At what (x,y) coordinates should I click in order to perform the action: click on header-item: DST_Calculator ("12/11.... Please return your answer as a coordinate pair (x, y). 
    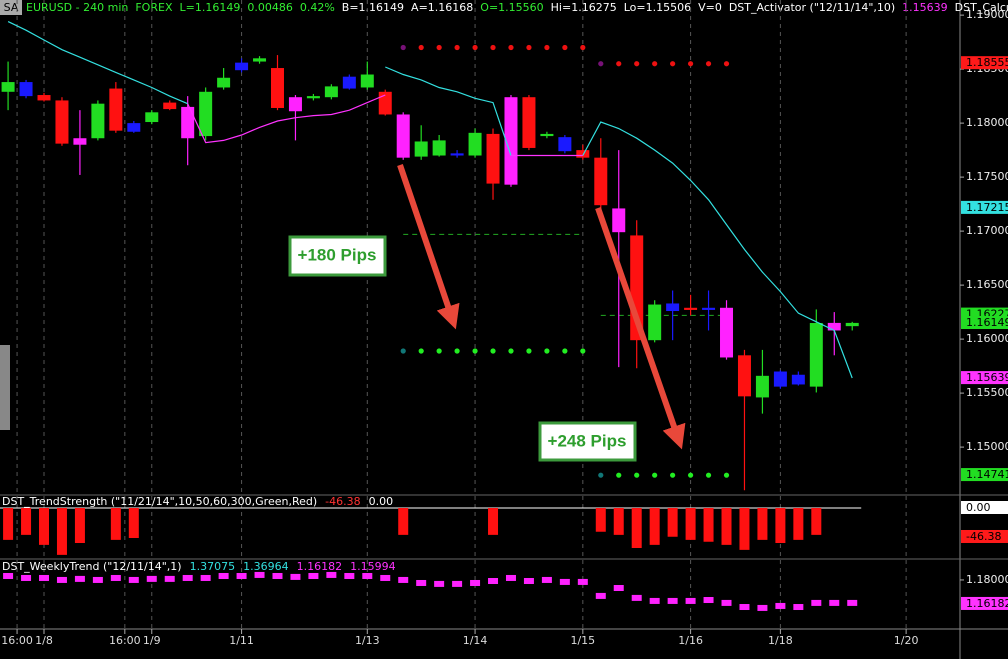
    Looking at the image, I should click on (981, 7).